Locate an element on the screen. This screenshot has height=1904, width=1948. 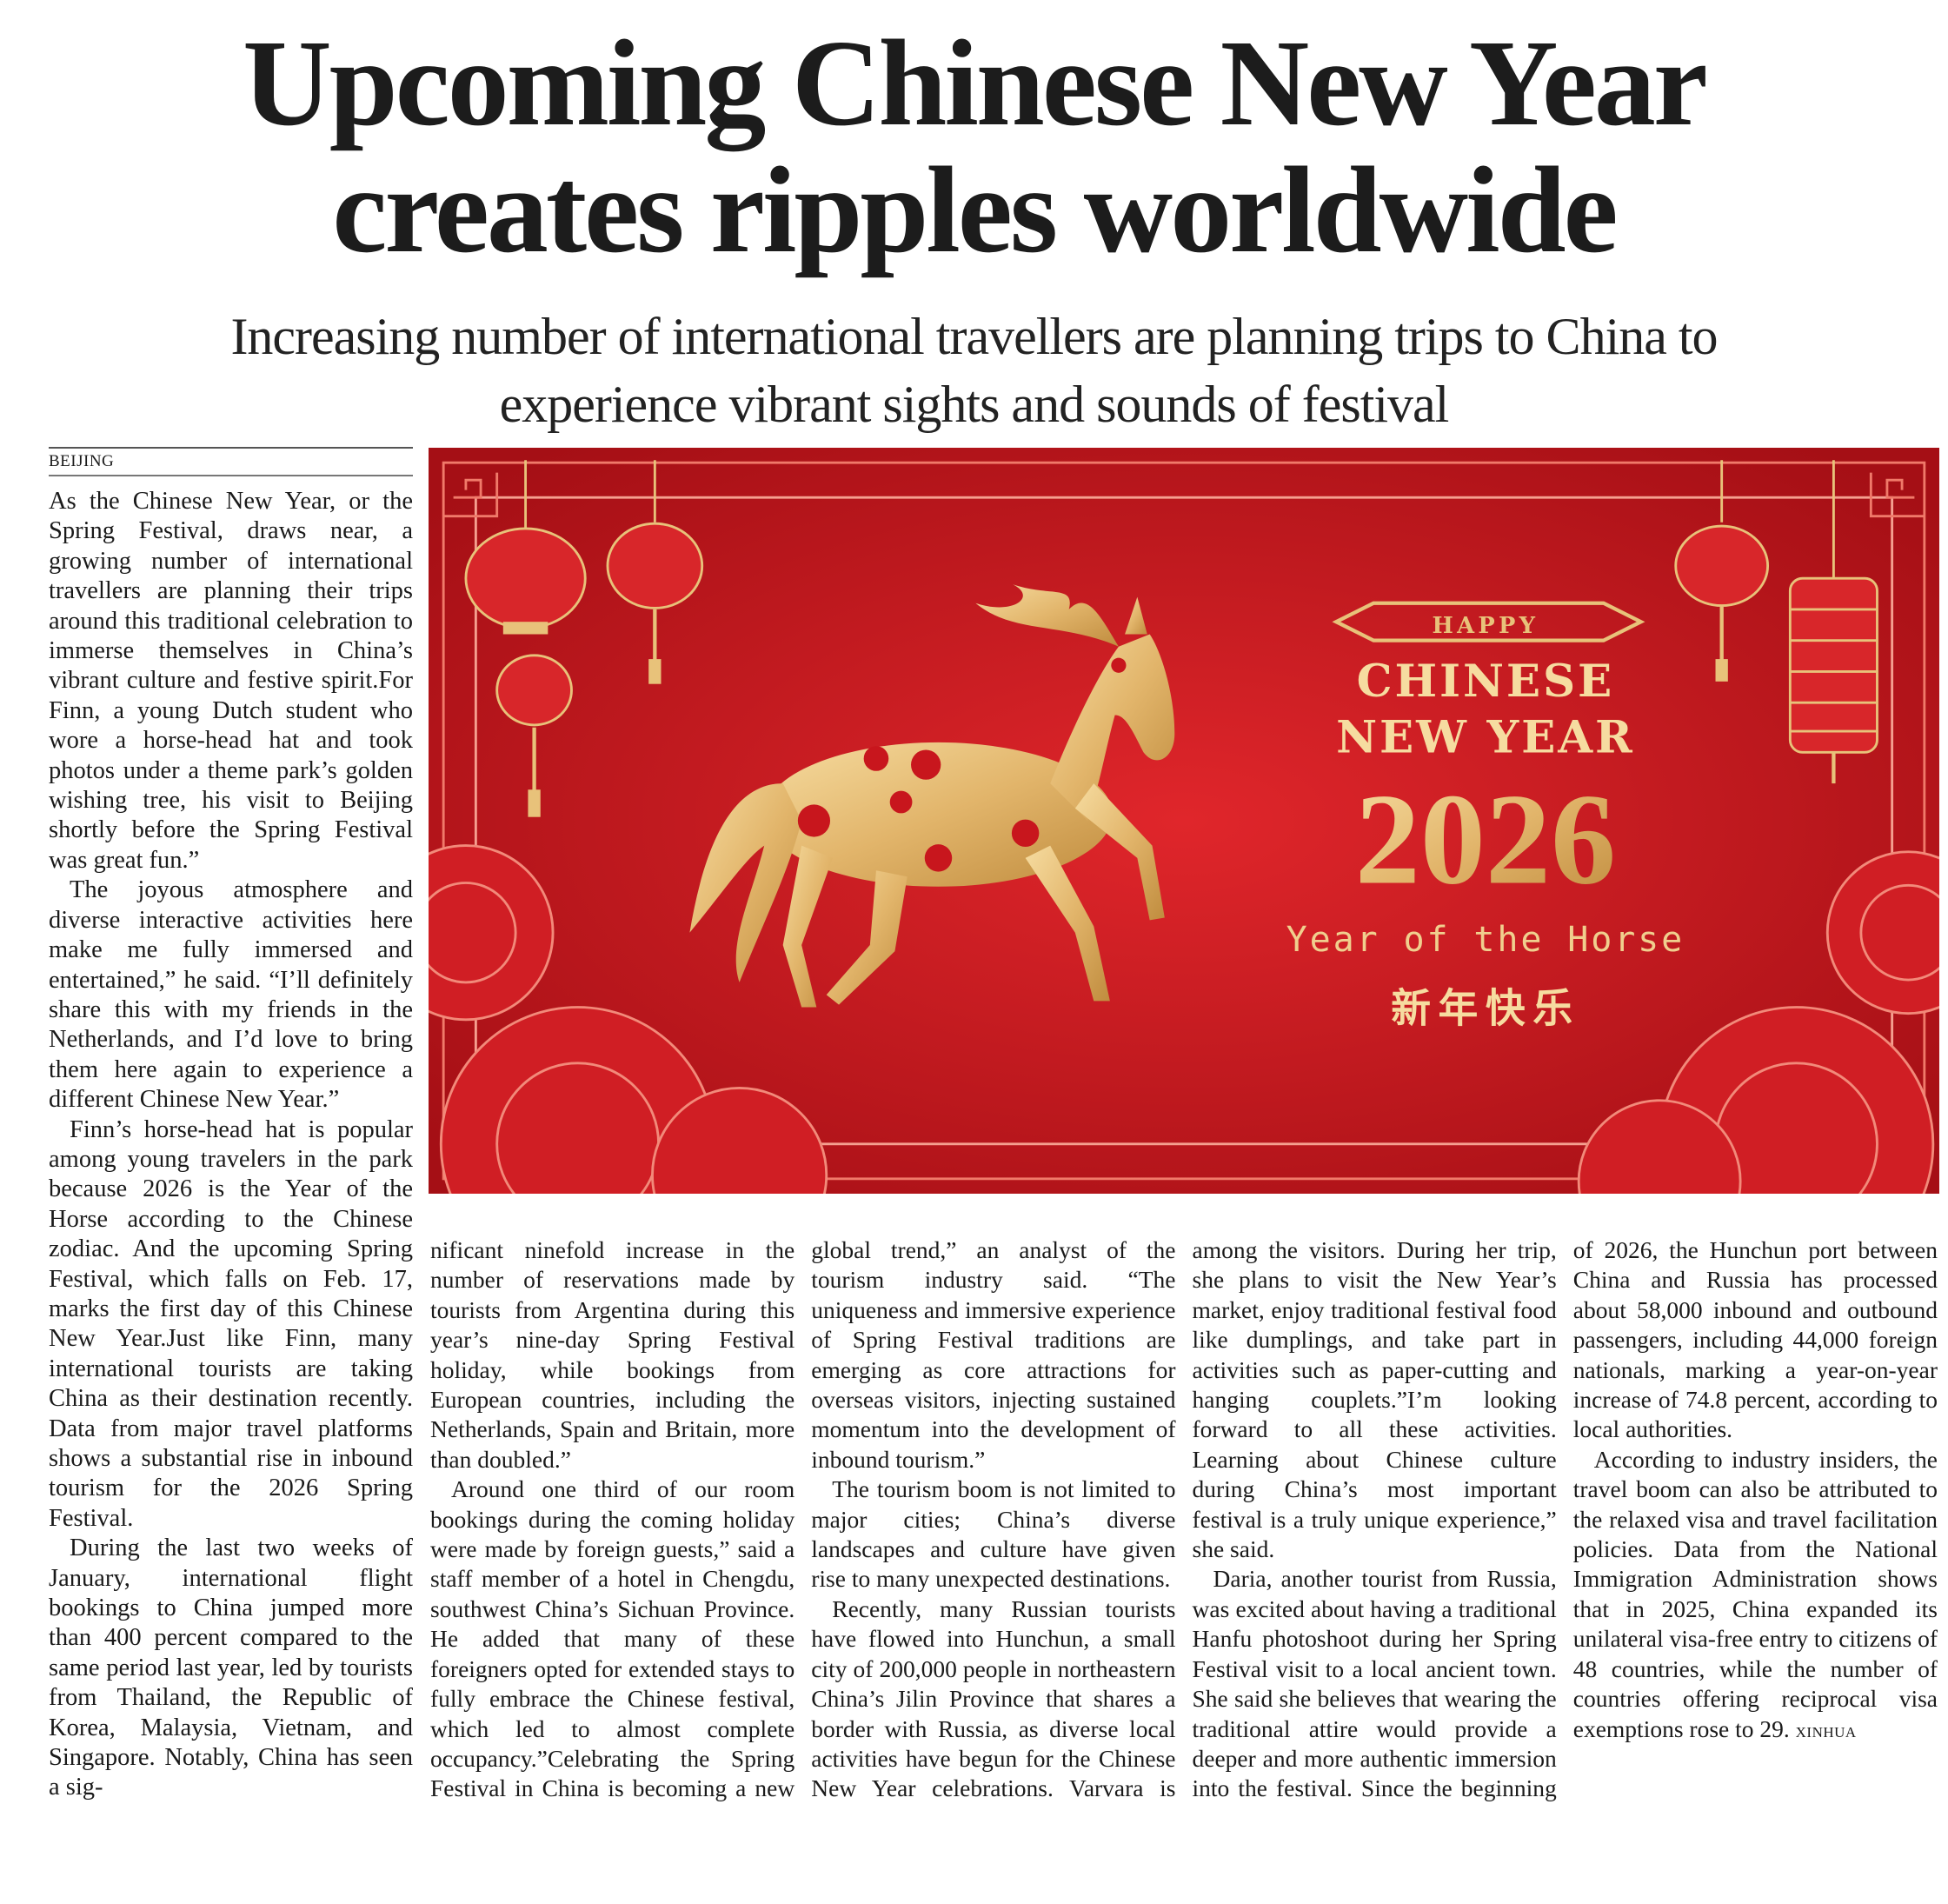
banner-greeting-chinese: 新年快乐 is located at coordinates (1485, 1009).